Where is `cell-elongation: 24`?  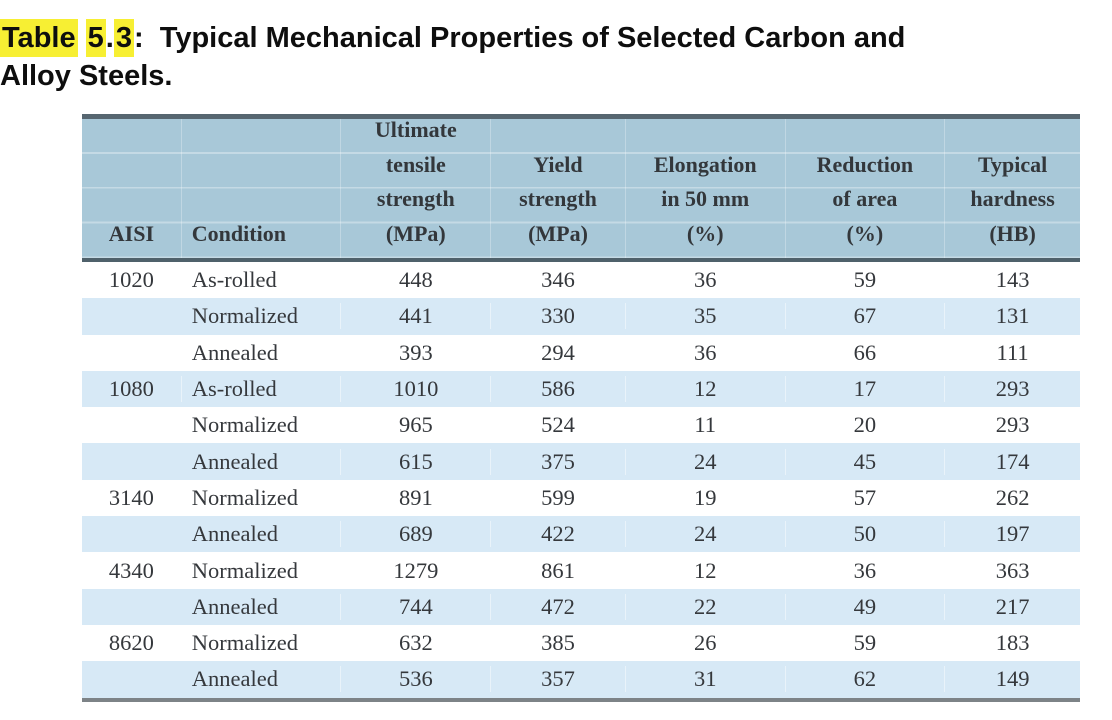 cell-elongation: 24 is located at coordinates (706, 461).